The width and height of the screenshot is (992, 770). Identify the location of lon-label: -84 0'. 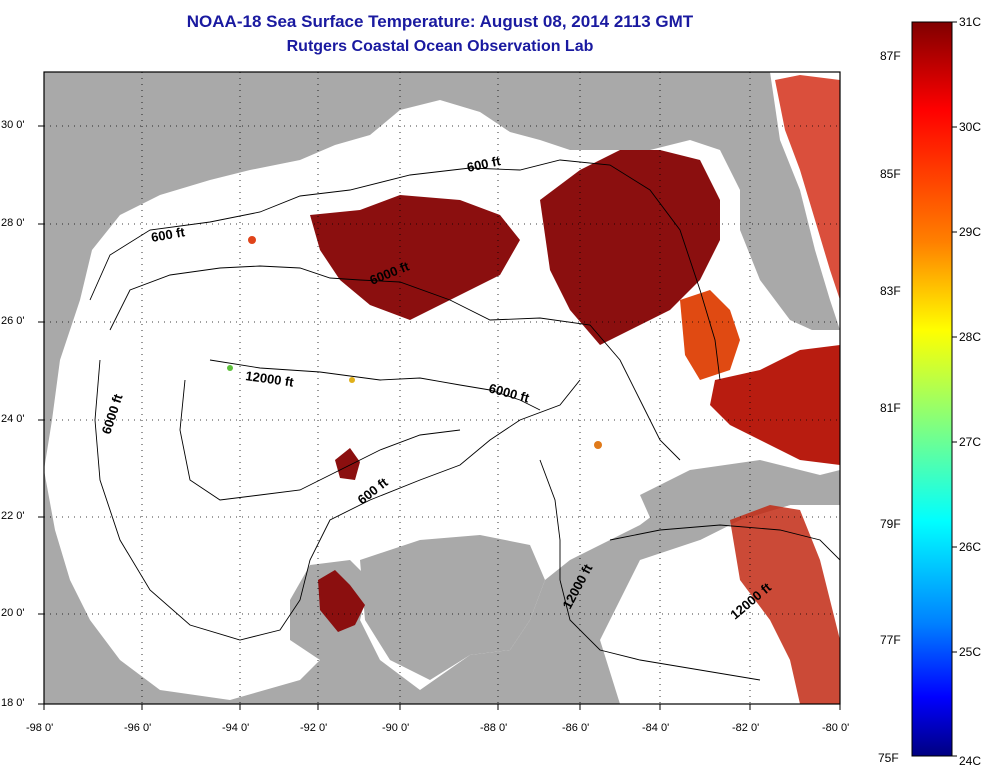
(656, 728).